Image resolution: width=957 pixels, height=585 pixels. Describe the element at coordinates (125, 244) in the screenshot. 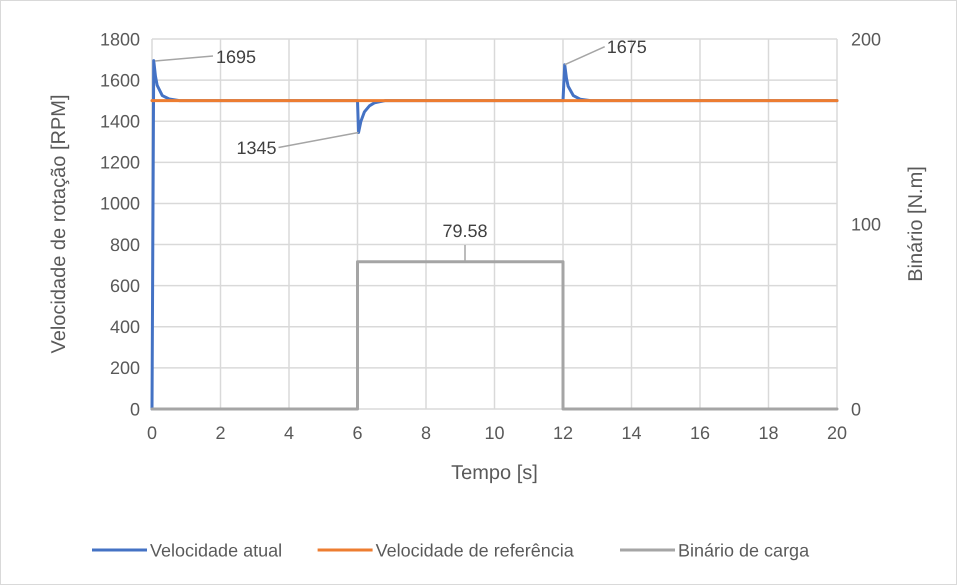

I see `y-tick-label: 800` at that location.